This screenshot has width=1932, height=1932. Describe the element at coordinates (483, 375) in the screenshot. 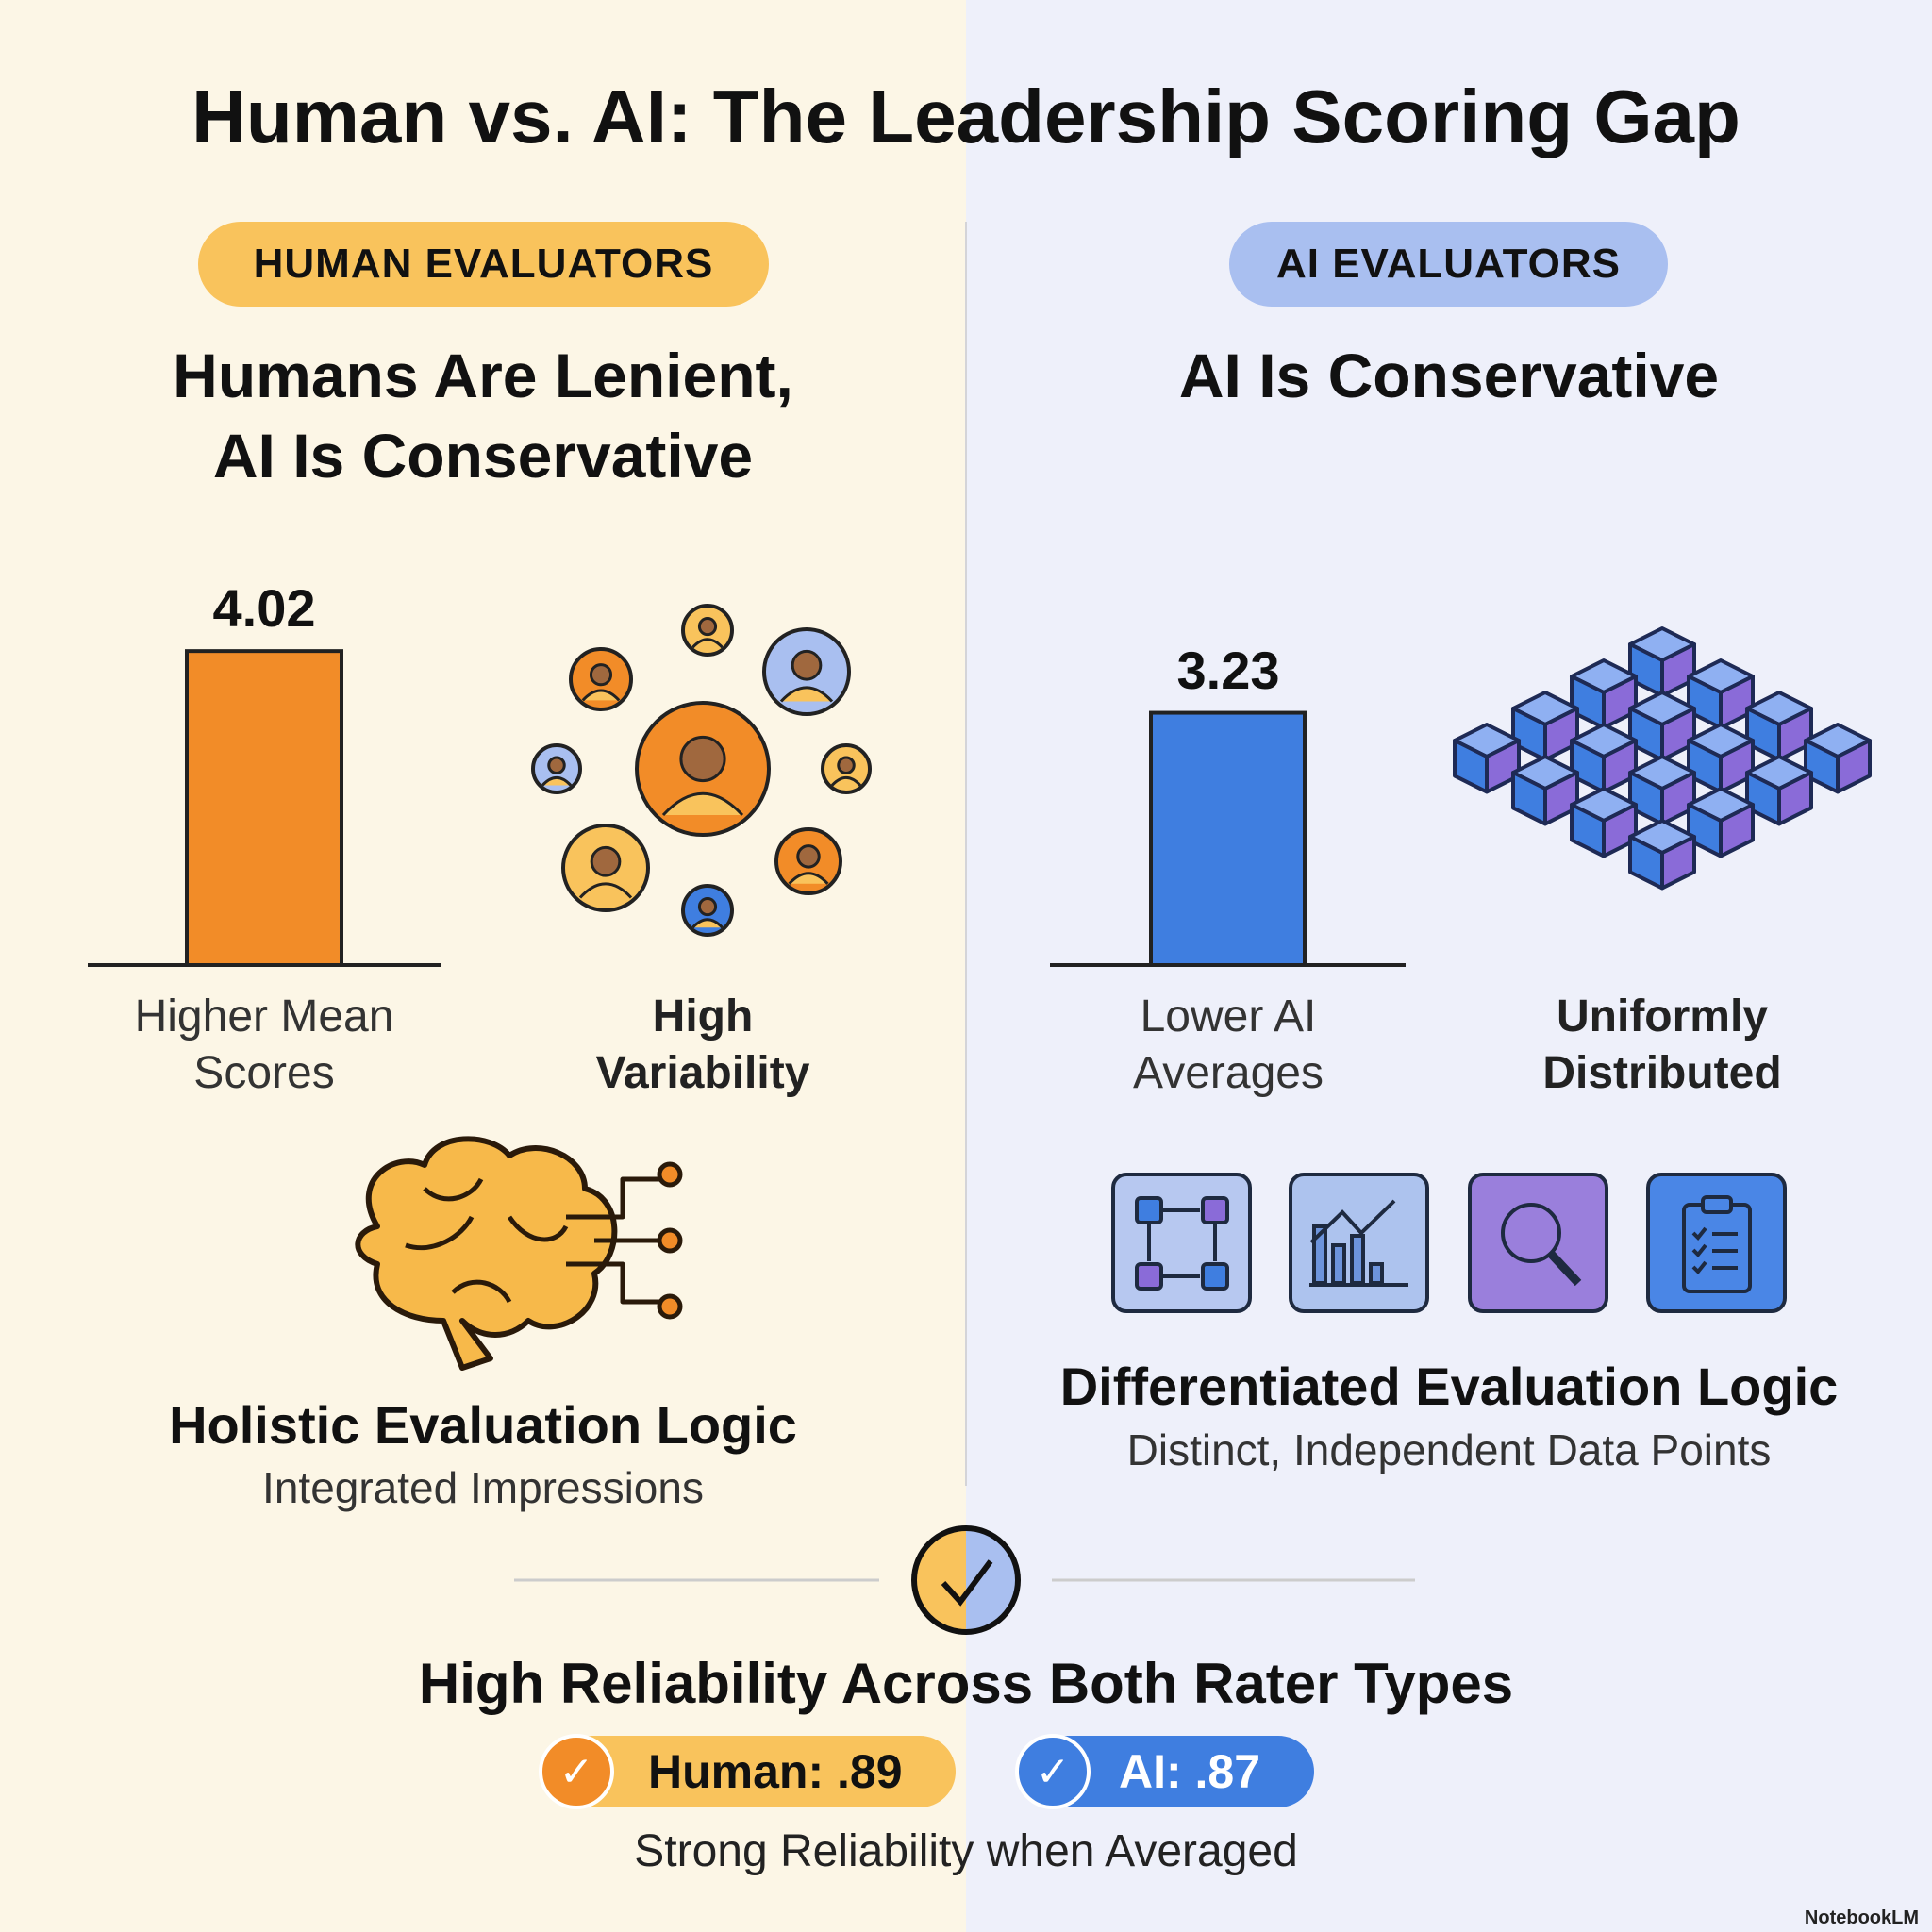

I see `human-heading-line1: Humans Are Lenient,` at that location.